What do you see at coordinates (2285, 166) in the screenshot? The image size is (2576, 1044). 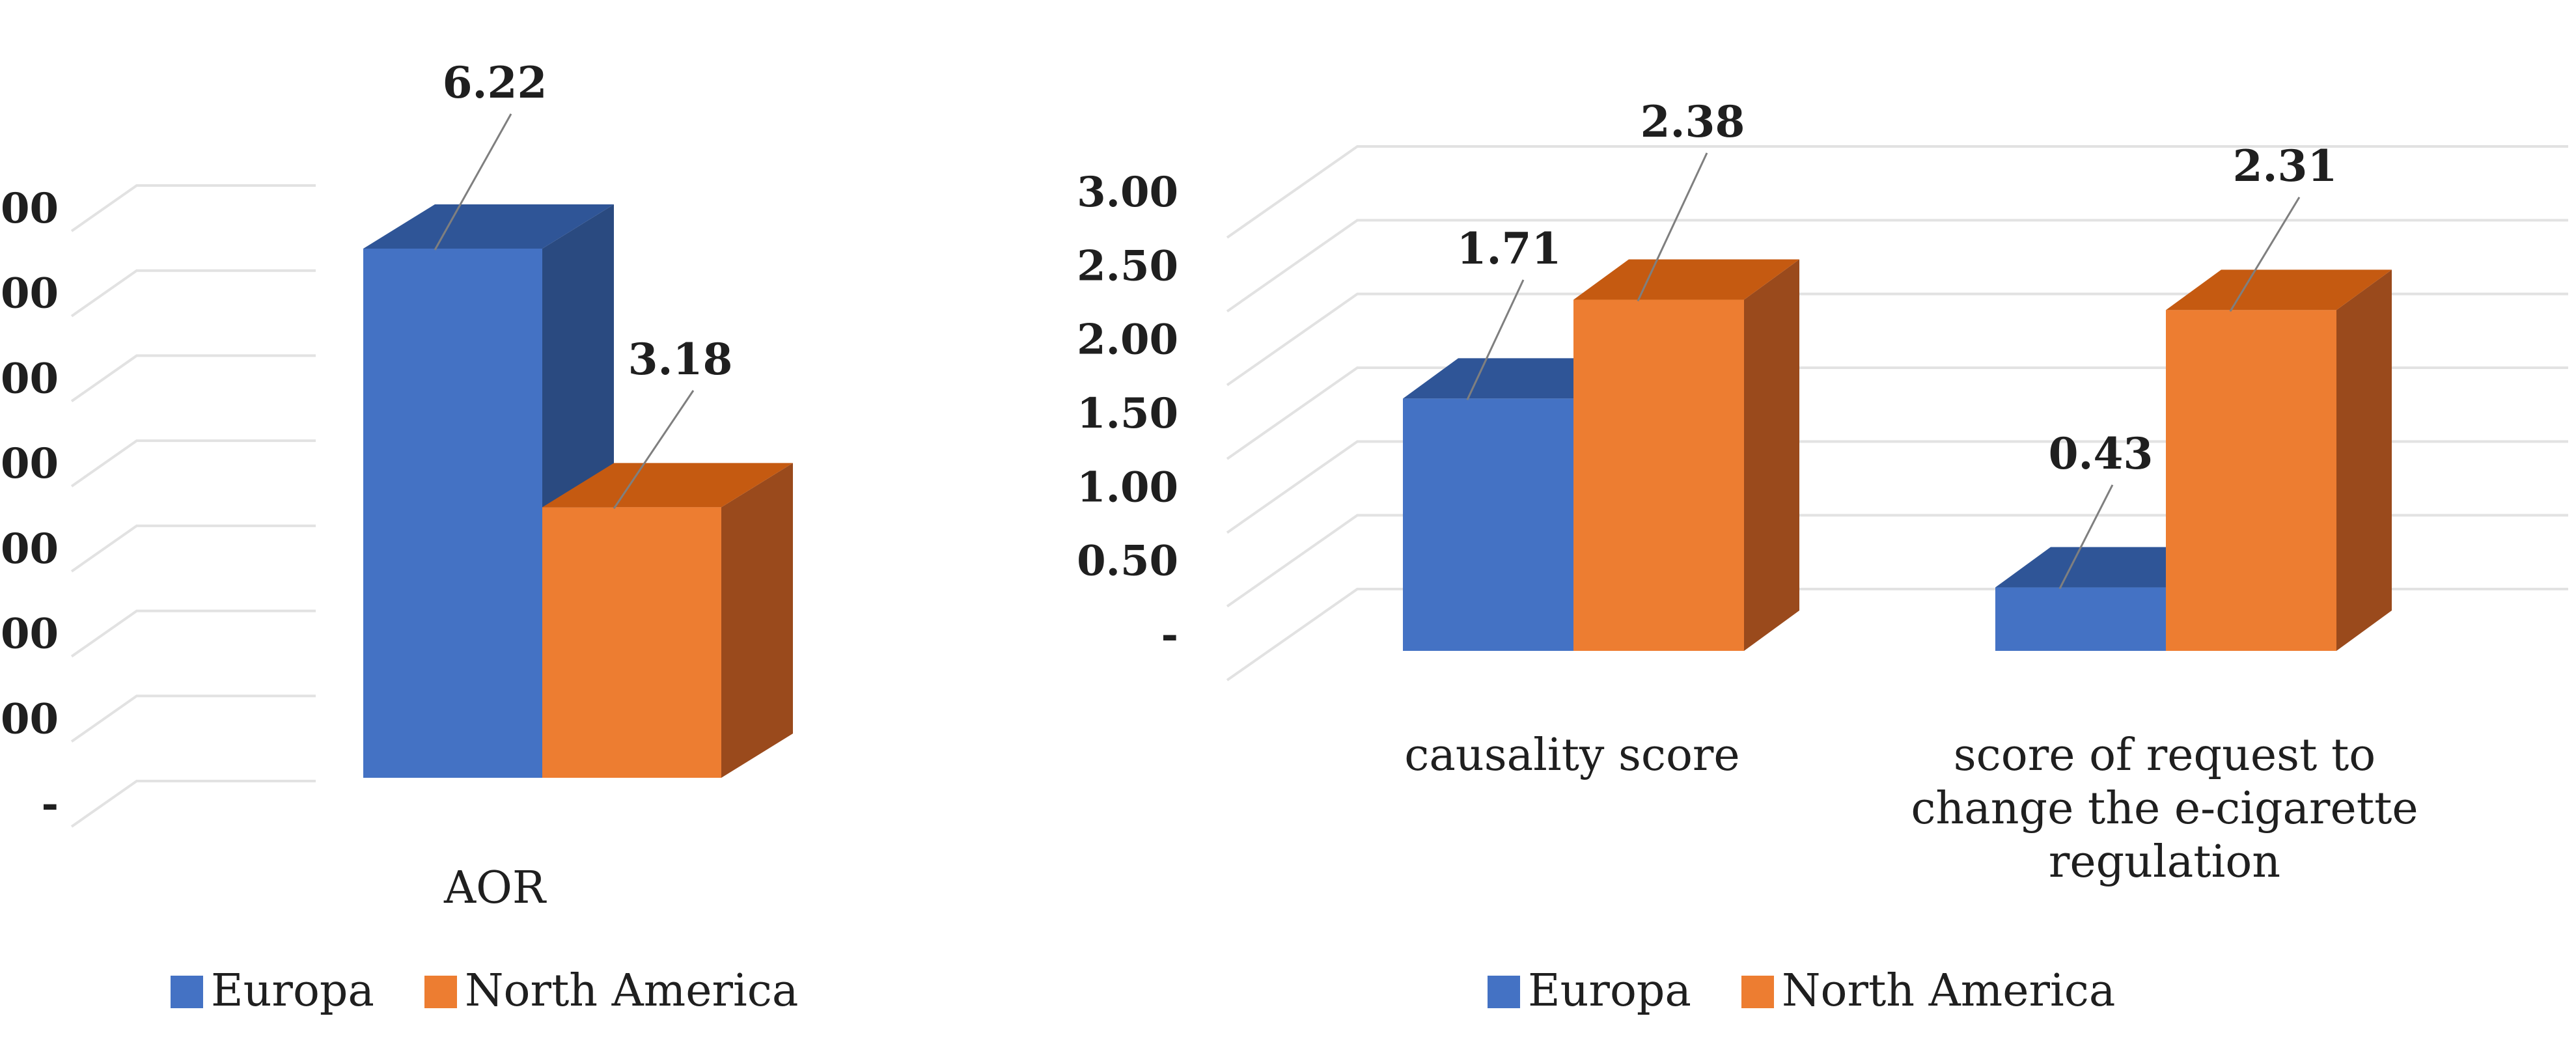 I see `data-label: 2.31` at bounding box center [2285, 166].